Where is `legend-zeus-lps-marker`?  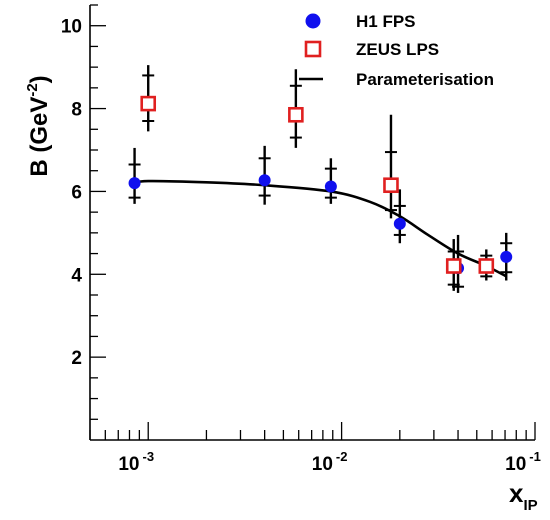
legend-zeus-lps-marker is located at coordinates (313, 49).